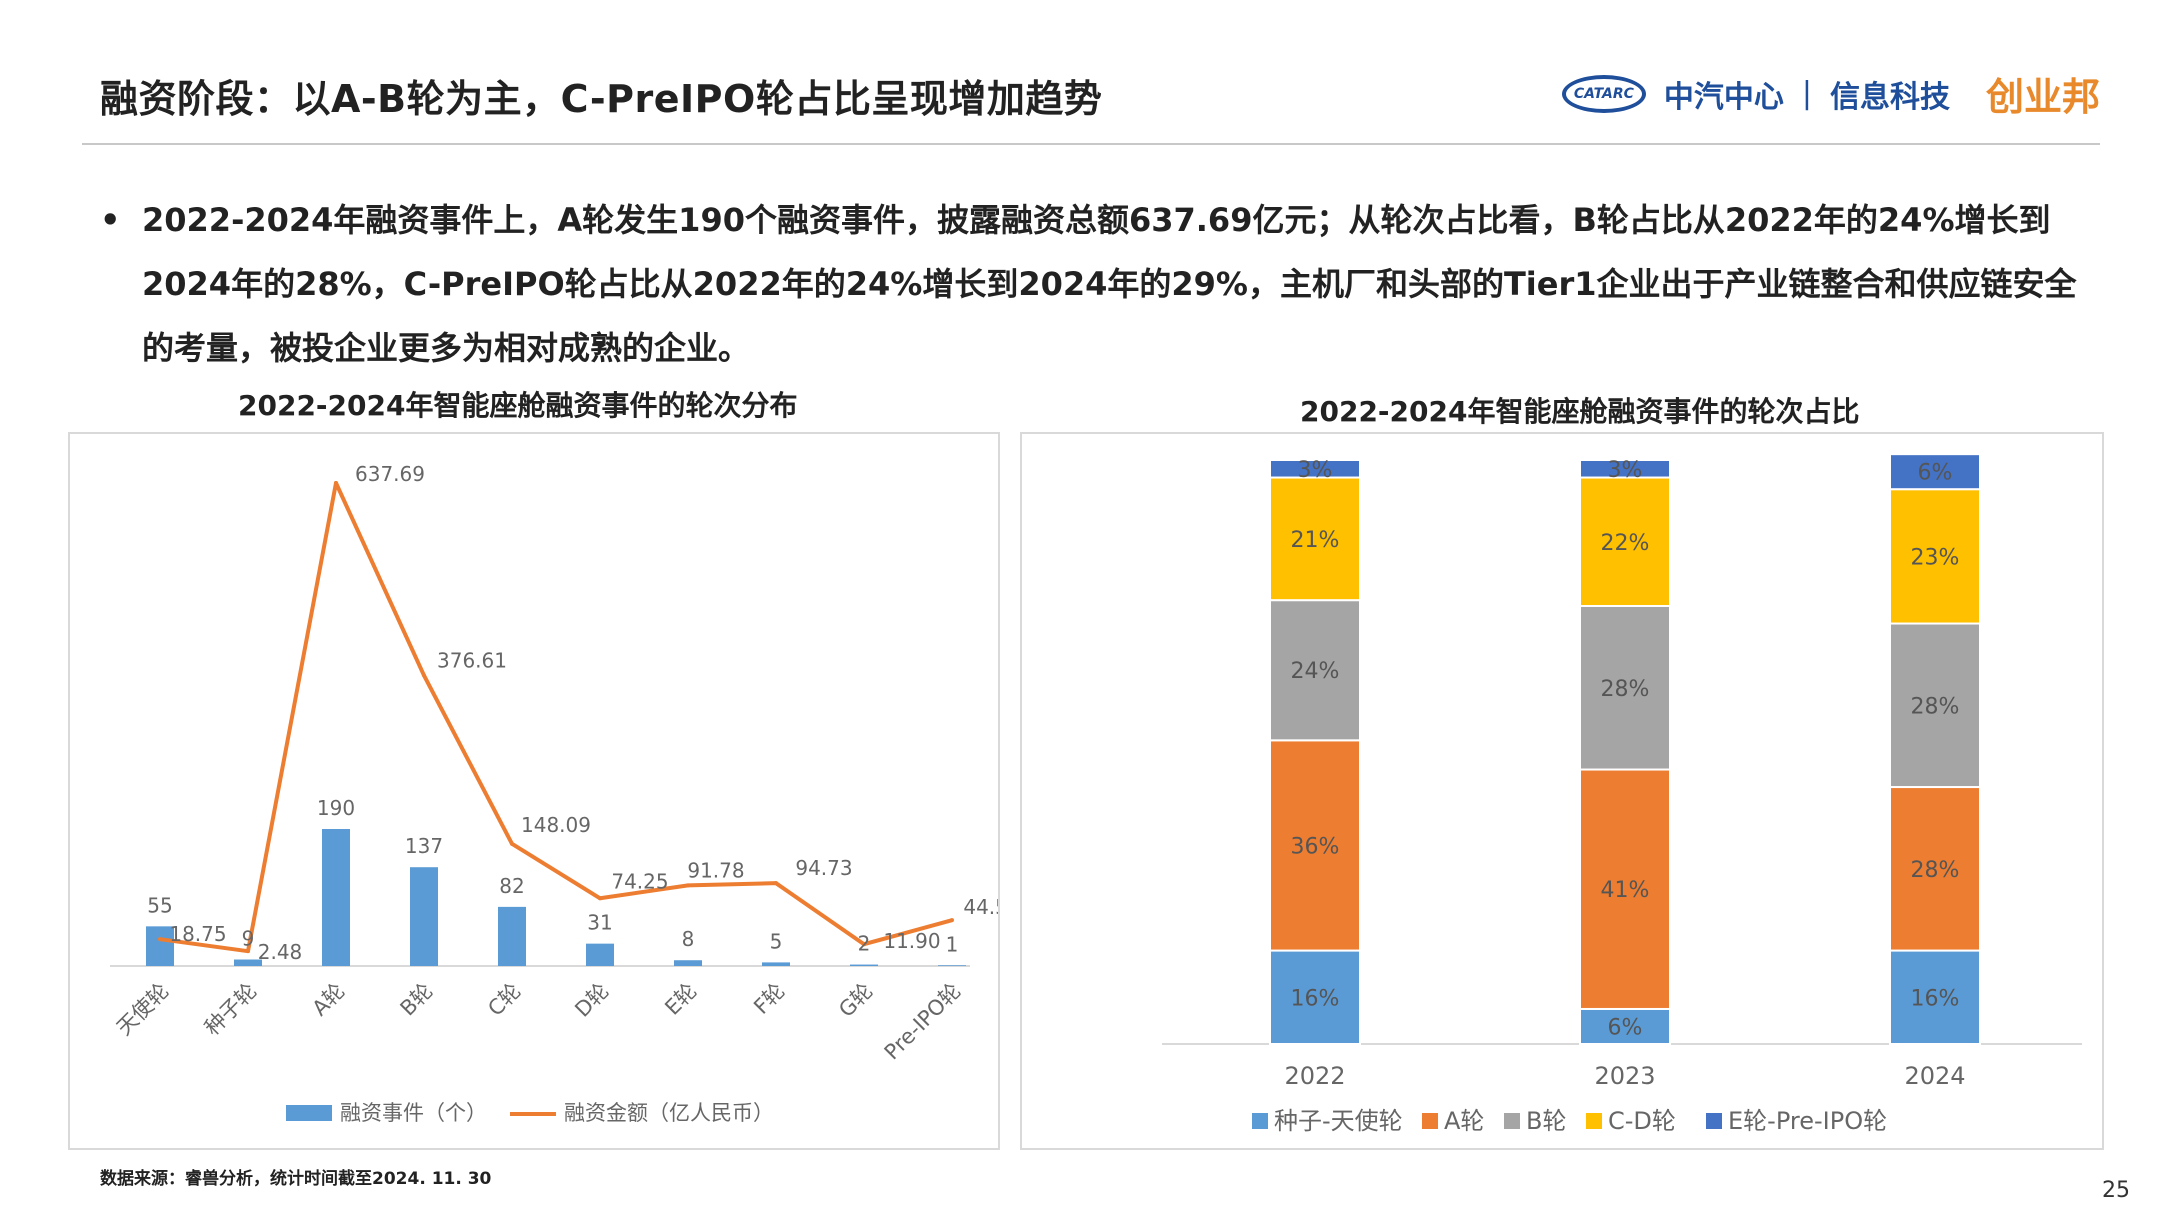 This screenshot has width=2160, height=1216. I want to click on count-label: 9, so click(248, 939).